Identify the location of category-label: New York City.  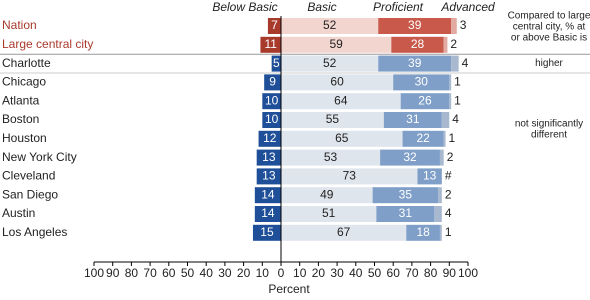
(39, 157).